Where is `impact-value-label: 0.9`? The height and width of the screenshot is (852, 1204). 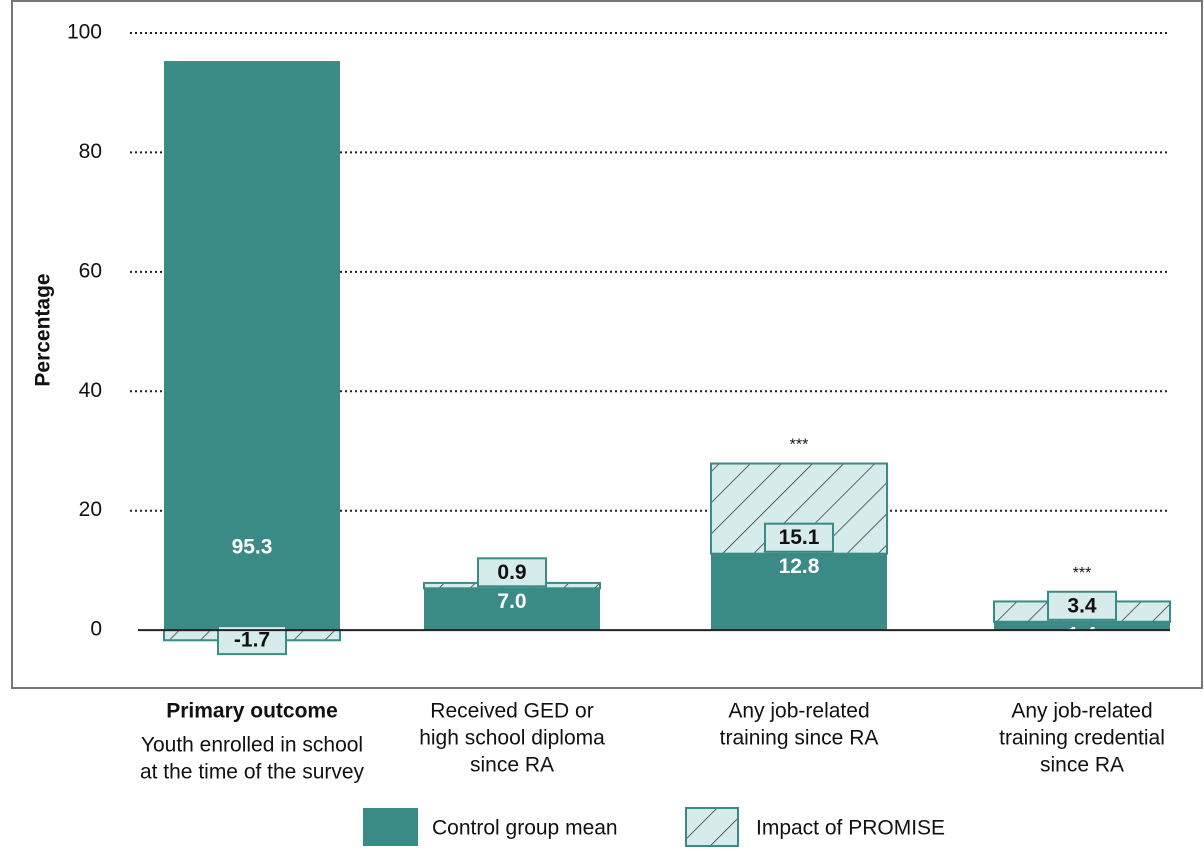 impact-value-label: 0.9 is located at coordinates (511, 572).